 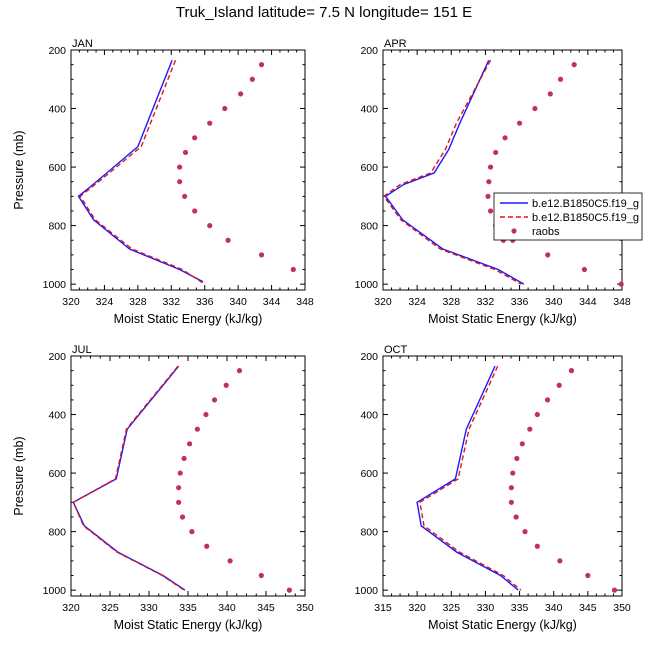 What do you see at coordinates (188, 608) in the screenshot?
I see `x-tick-label: 335` at bounding box center [188, 608].